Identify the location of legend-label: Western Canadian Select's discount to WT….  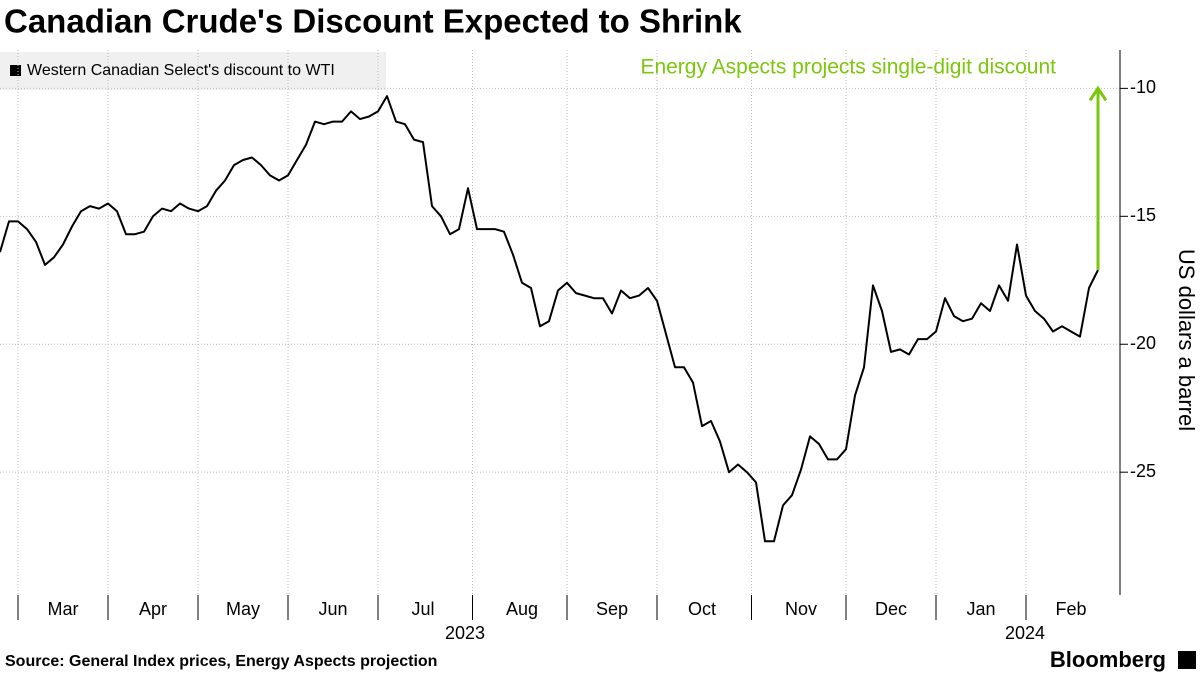
(181, 70).